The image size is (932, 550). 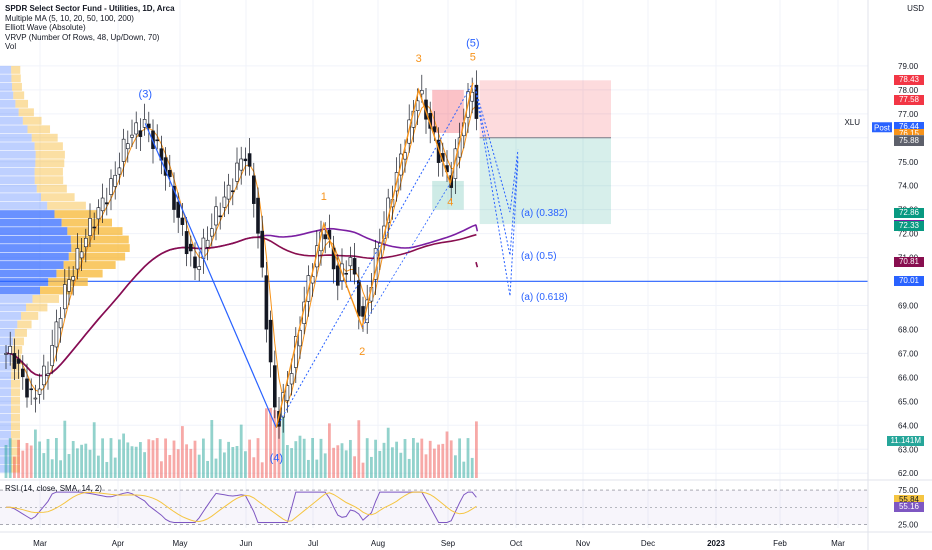 I want to click on x-tick-label: Feb, so click(x=780, y=543).